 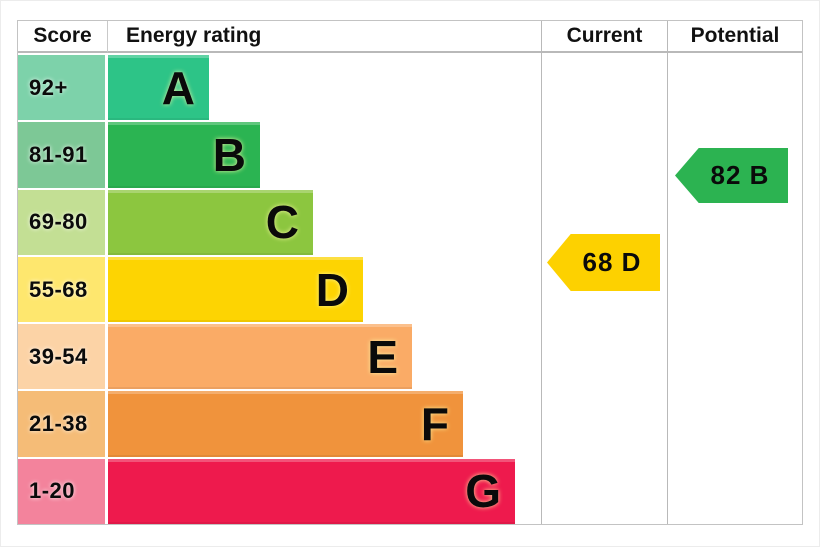 What do you see at coordinates (58, 289) in the screenshot?
I see `score-range-label: 55-68` at bounding box center [58, 289].